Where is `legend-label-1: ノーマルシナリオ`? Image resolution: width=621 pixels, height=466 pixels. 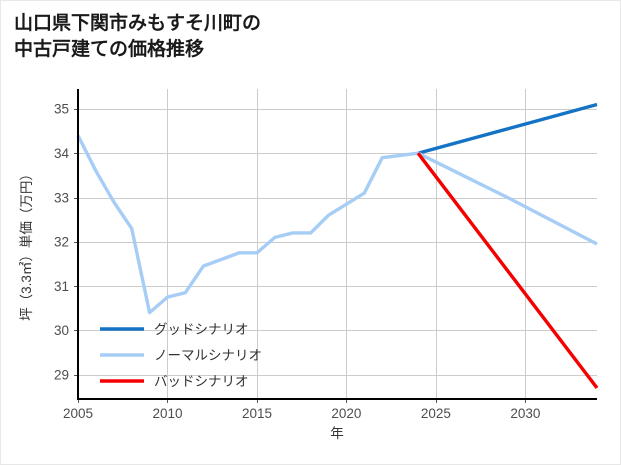
legend-label-1: ノーマルシナリオ is located at coordinates (208, 355).